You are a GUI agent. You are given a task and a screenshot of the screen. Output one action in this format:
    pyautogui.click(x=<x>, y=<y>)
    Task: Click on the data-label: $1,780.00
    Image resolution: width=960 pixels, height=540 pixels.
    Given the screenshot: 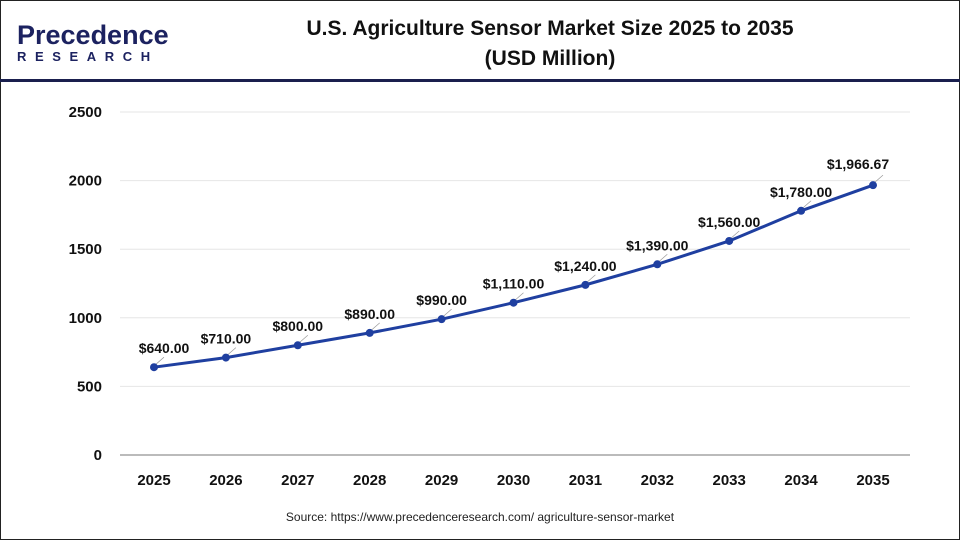 What is the action you would take?
    pyautogui.click(x=801, y=192)
    